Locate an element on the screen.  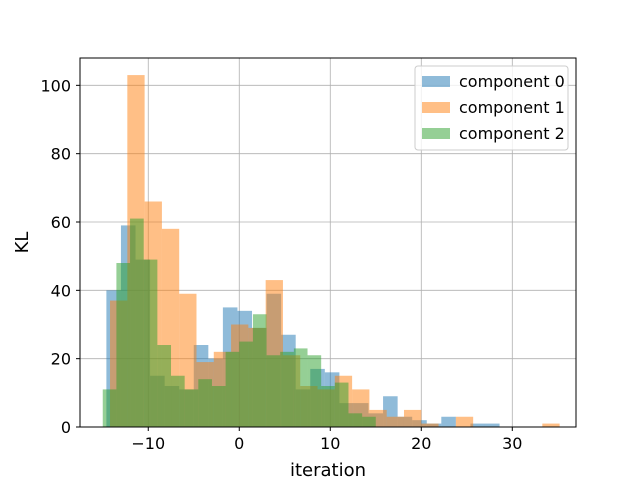
legend-label: component 1 is located at coordinates (512, 107).